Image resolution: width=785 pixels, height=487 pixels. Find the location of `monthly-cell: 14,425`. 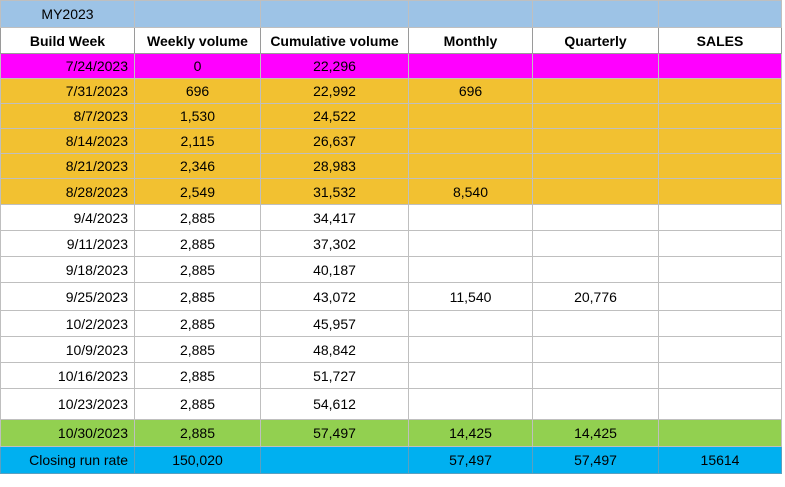

monthly-cell: 14,425 is located at coordinates (470, 433).